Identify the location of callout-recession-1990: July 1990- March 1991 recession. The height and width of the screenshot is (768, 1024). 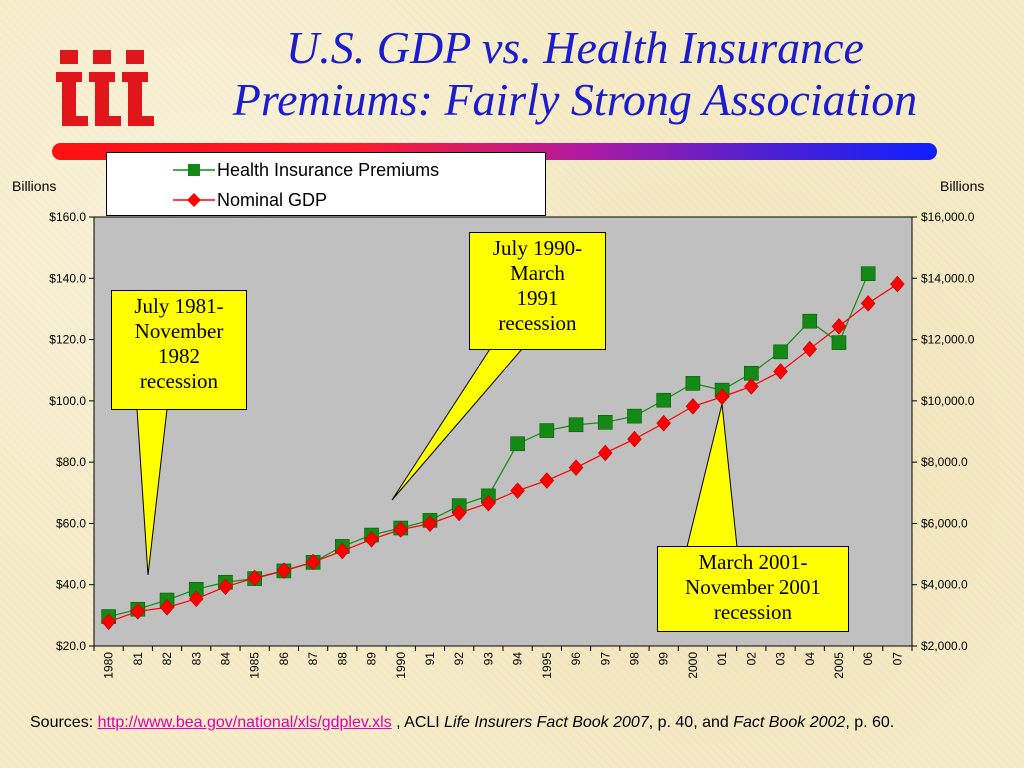
(537, 291).